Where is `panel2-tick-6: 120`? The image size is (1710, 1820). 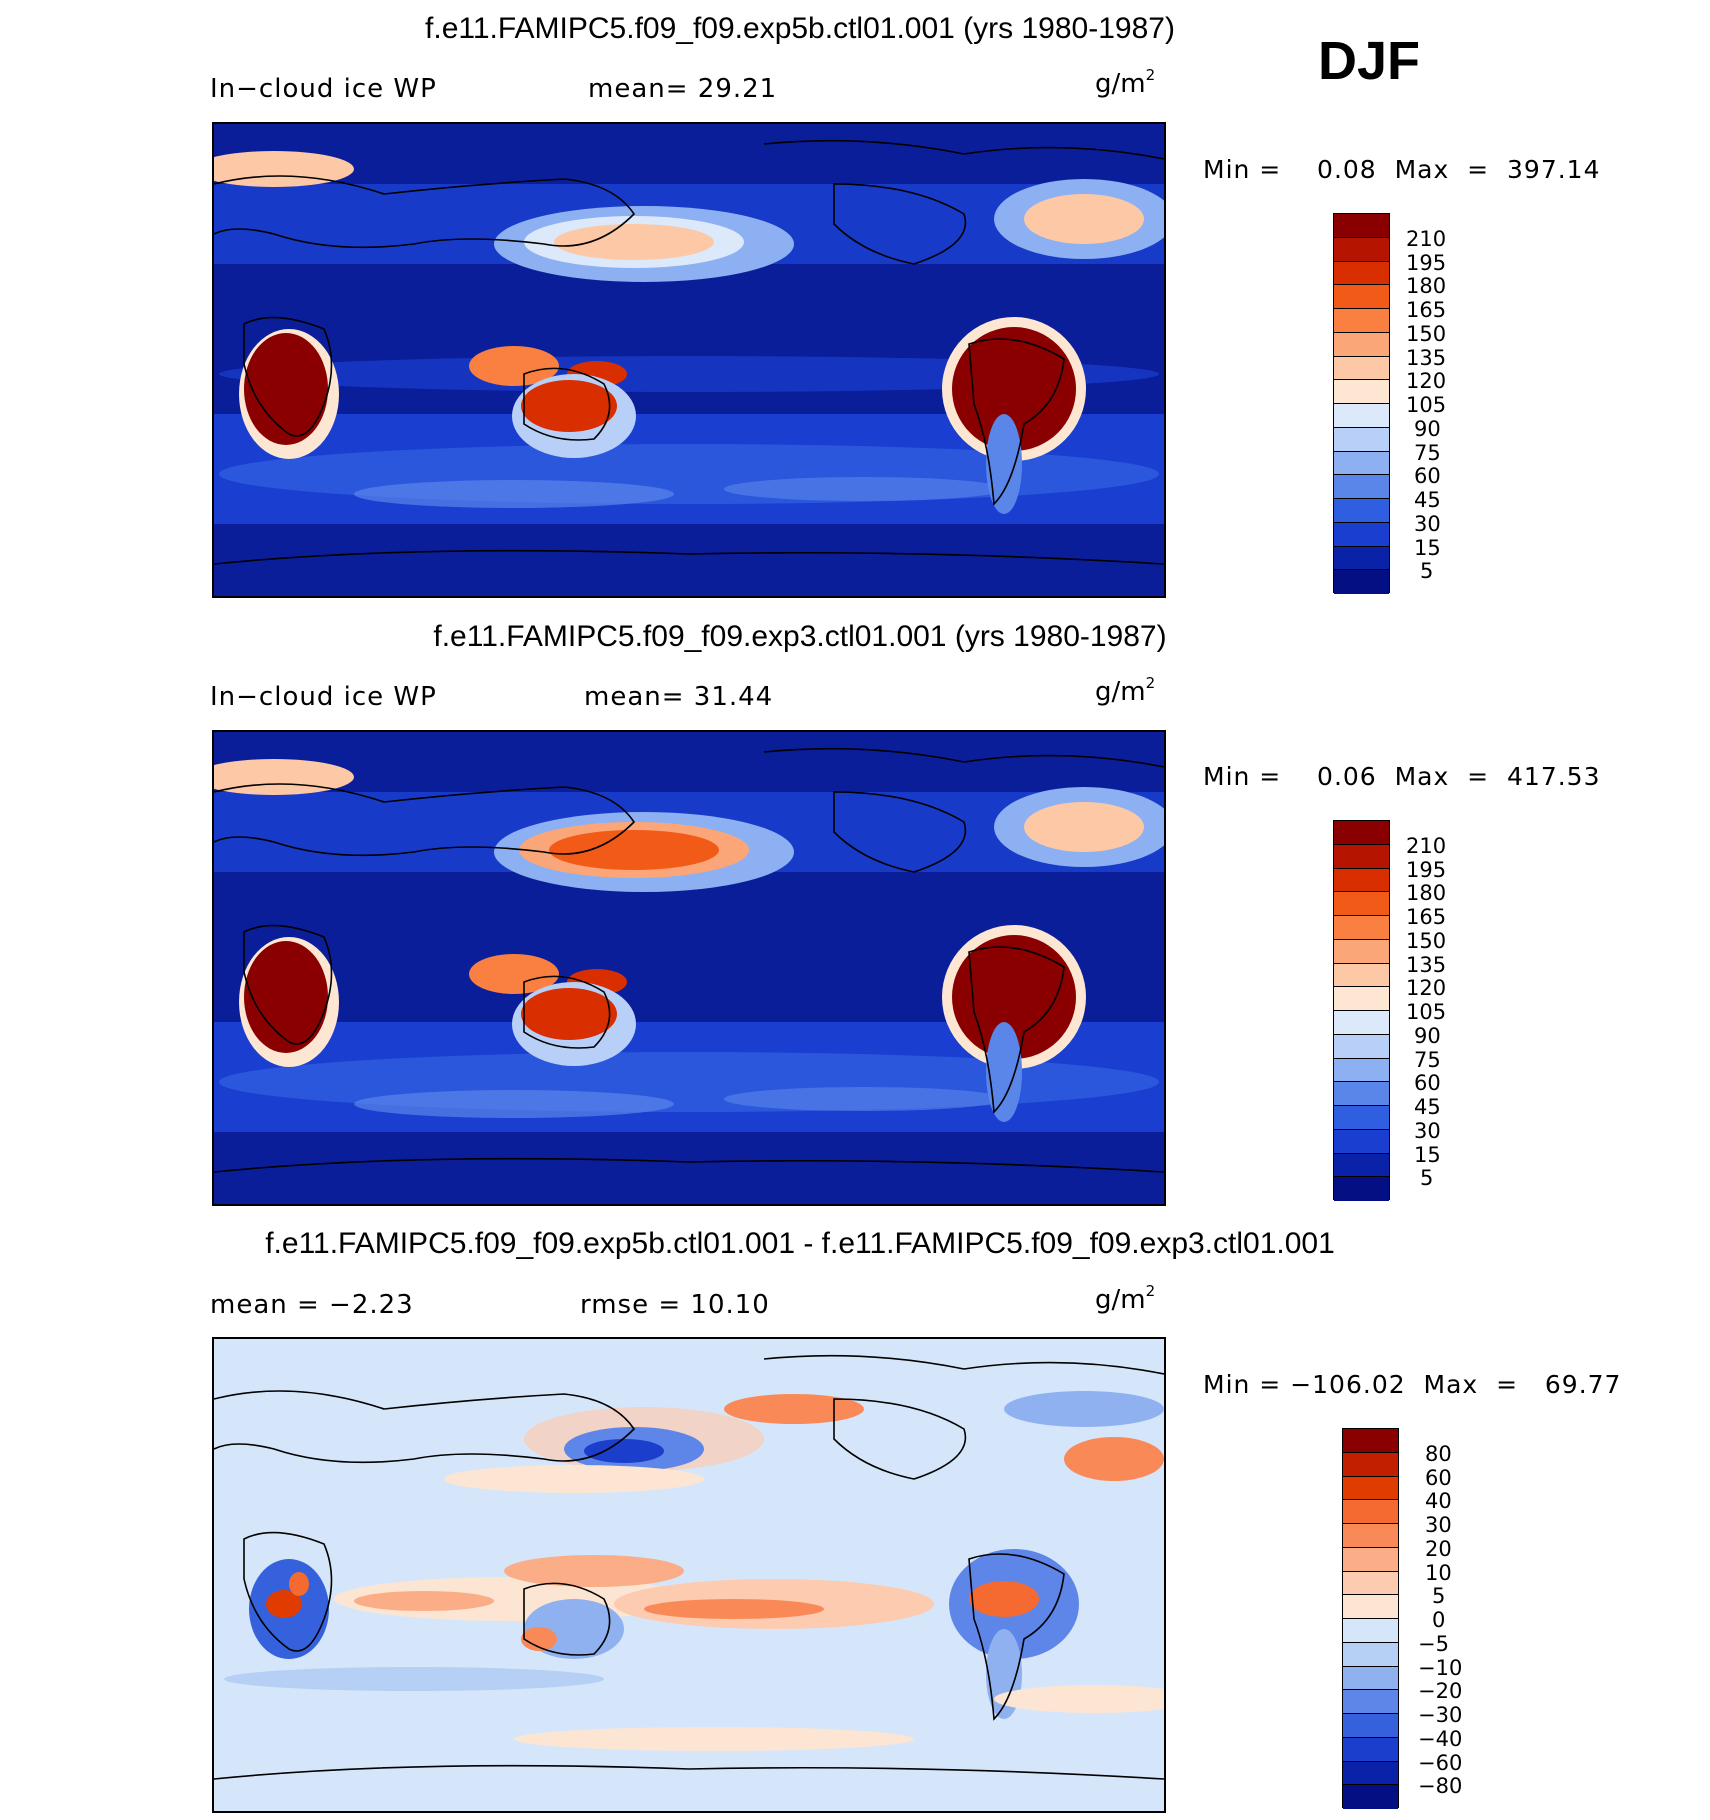 panel2-tick-6: 120 is located at coordinates (1426, 988).